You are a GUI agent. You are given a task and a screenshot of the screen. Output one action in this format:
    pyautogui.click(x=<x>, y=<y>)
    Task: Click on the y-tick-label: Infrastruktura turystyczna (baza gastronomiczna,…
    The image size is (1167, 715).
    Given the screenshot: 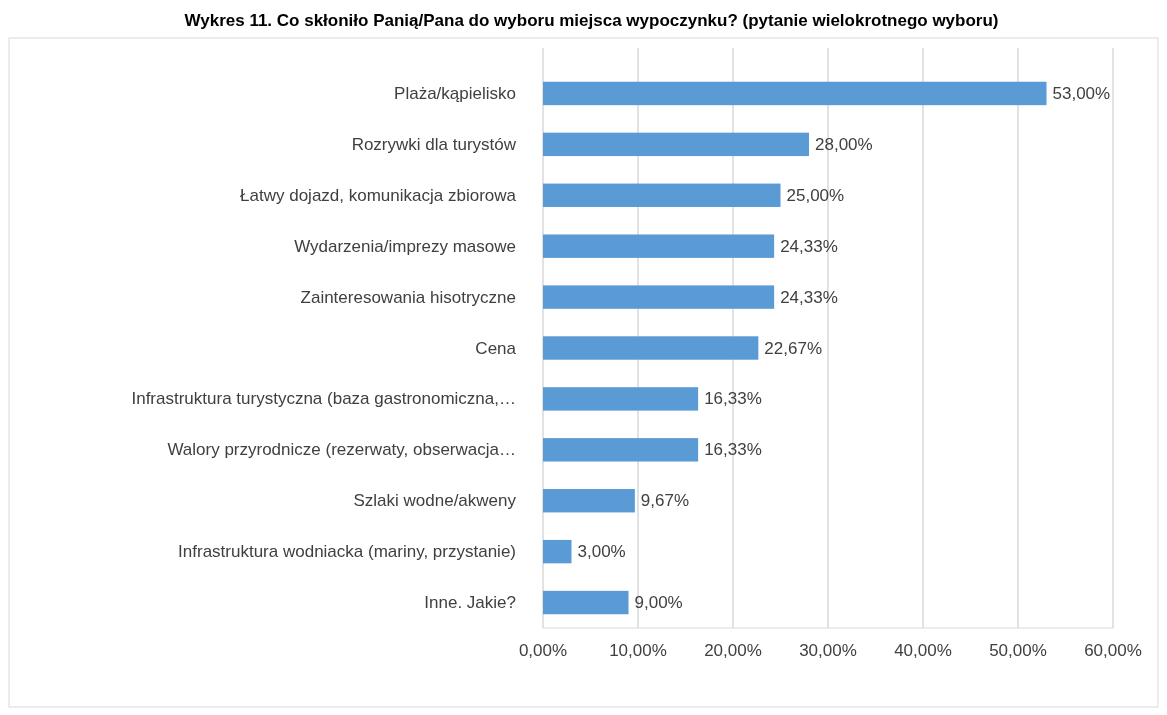 What is the action you would take?
    pyautogui.click(x=323, y=399)
    